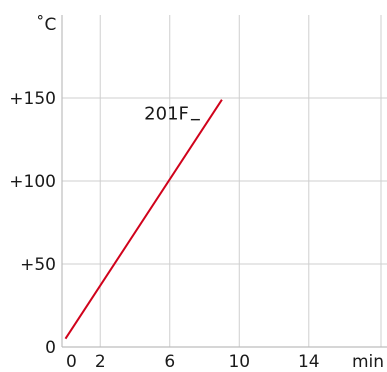 The image size is (387, 372). What do you see at coordinates (32, 223) in the screenshot?
I see `y-tick-labels: 0 +50 +100 +150` at bounding box center [32, 223].